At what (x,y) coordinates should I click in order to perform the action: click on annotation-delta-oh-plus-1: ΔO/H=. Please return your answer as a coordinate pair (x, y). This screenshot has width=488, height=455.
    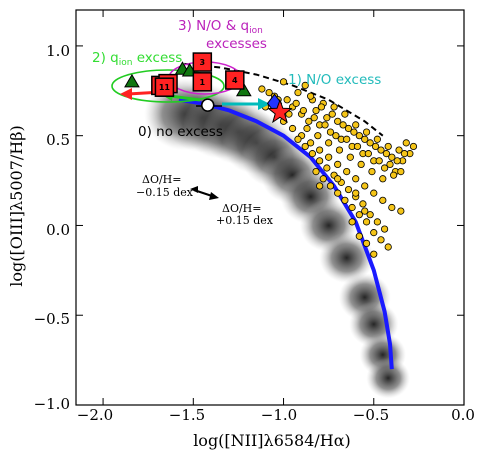
    Looking at the image, I should click on (241, 208).